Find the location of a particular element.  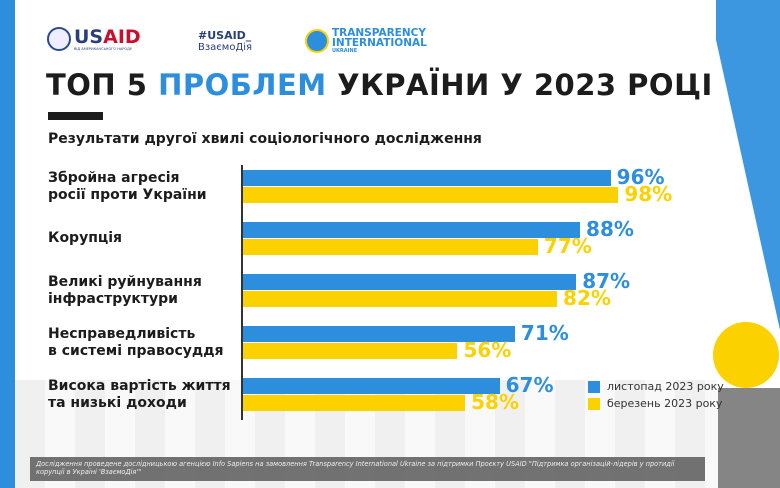

legend-swatch-march is located at coordinates (594, 404).